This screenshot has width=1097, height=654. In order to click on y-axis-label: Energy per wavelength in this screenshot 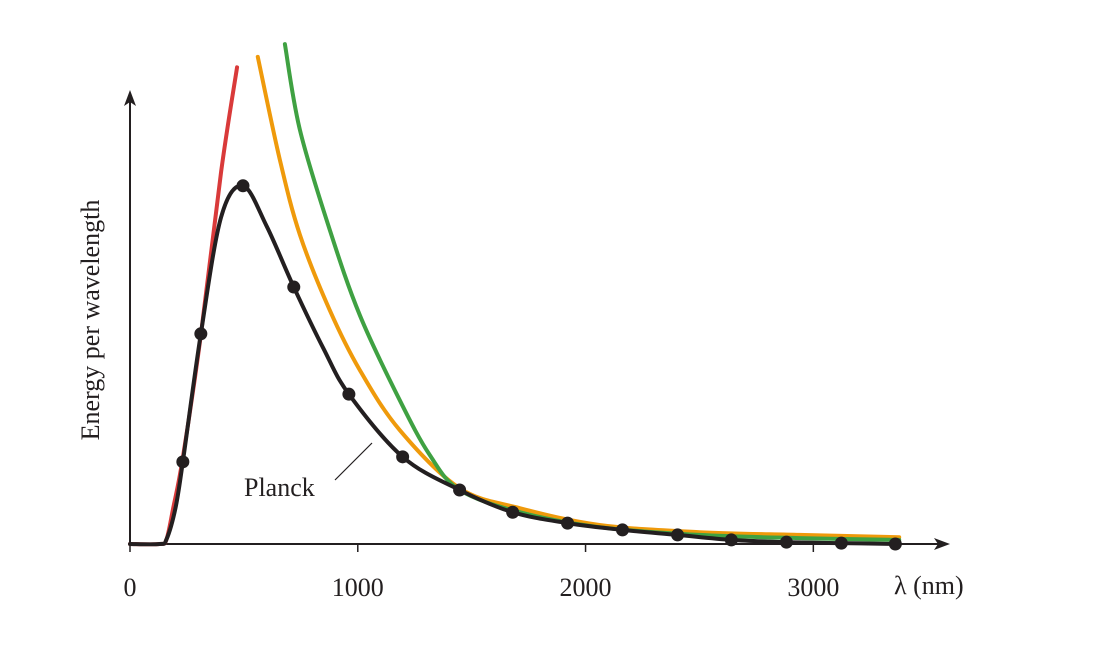, I will do `click(90, 320)`.